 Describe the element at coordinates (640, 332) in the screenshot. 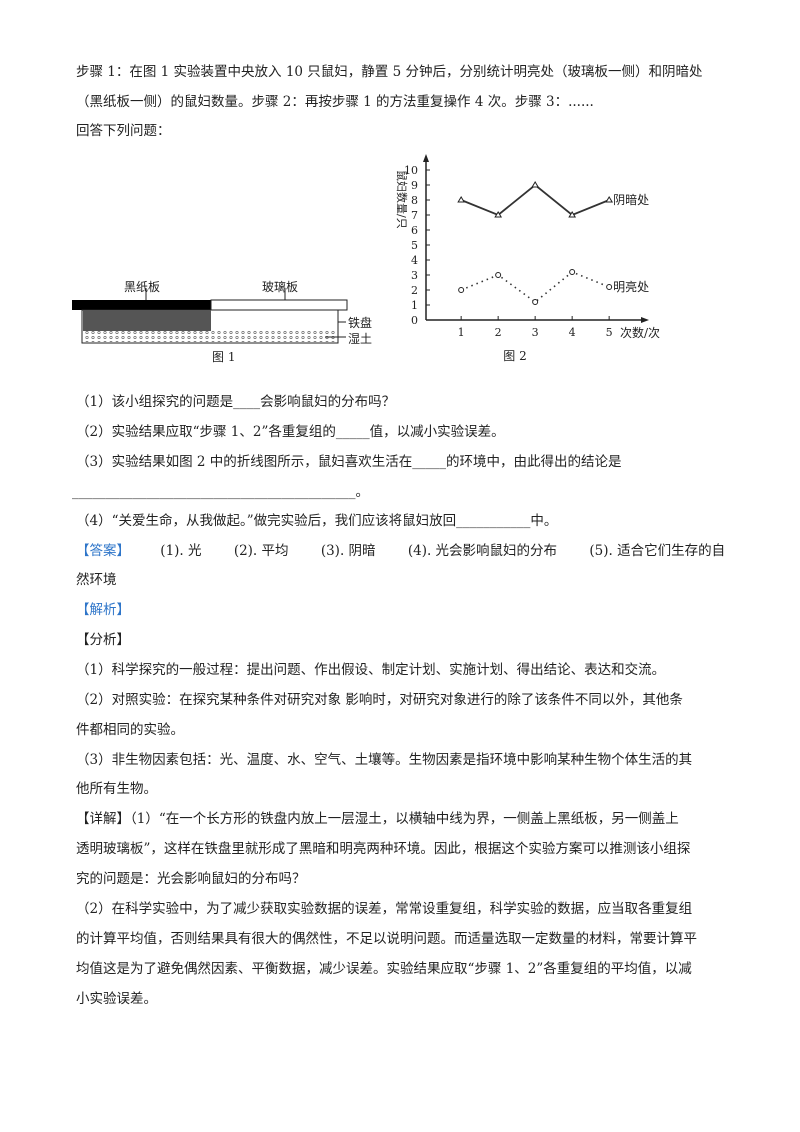

I see `x-axis-label: 次数/次` at that location.